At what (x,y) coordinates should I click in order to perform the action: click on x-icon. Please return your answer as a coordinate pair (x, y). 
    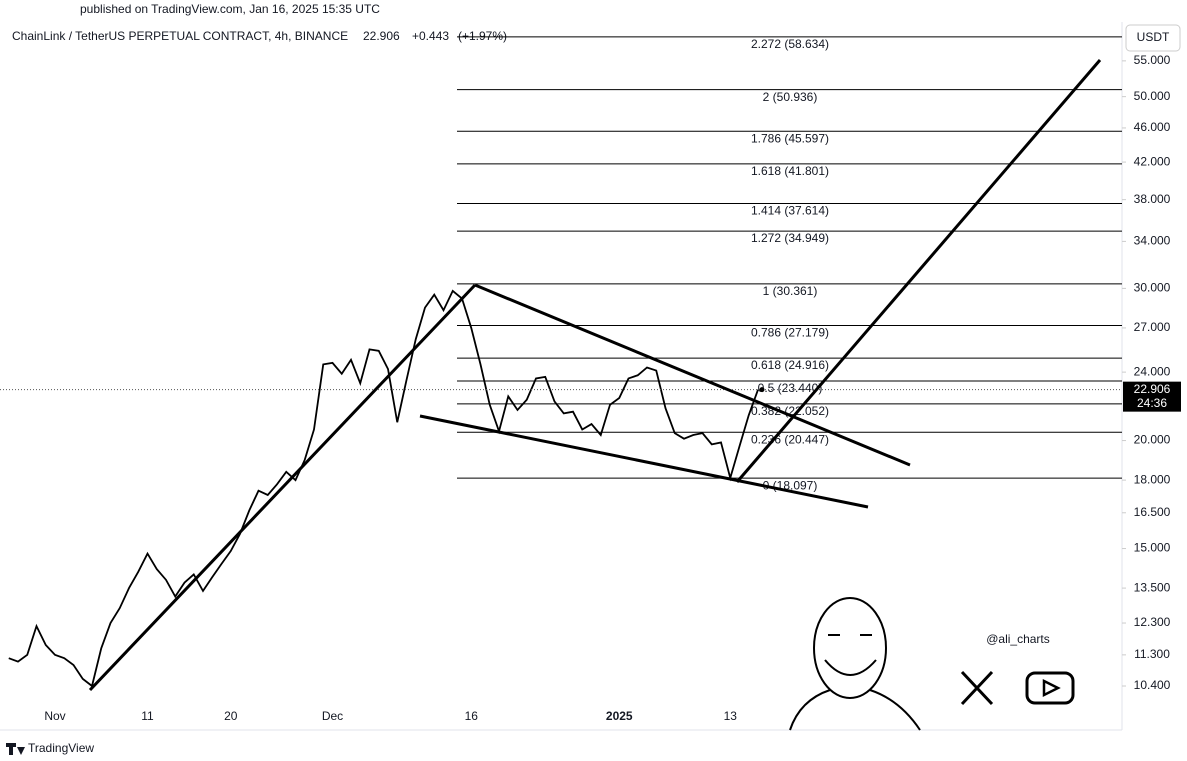
    Looking at the image, I should click on (977, 688).